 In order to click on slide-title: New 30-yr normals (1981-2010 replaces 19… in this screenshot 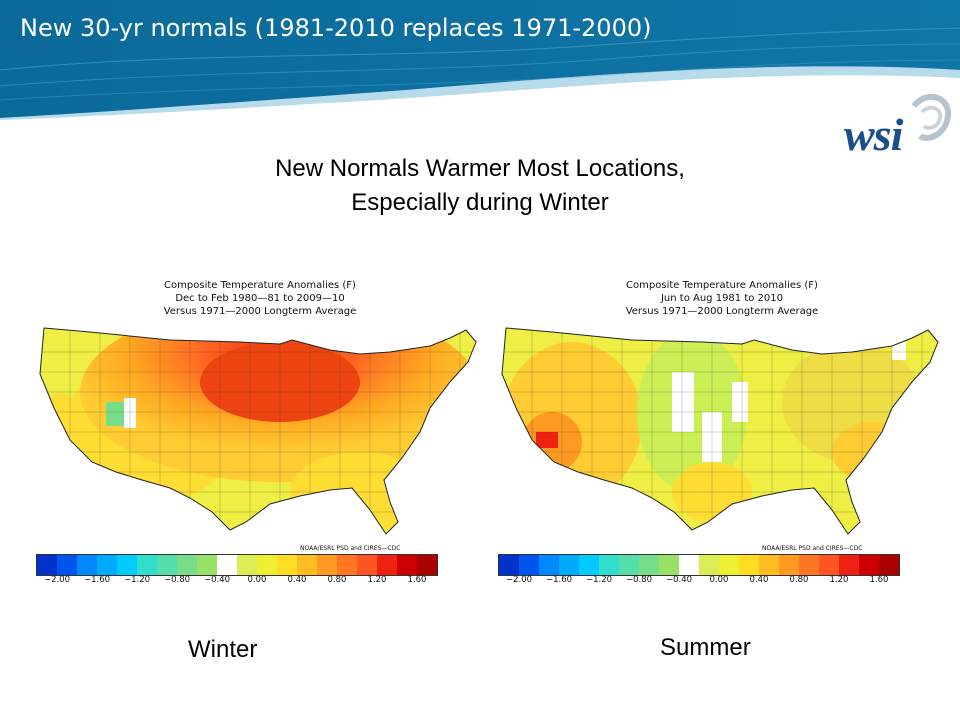, I will do `click(336, 28)`.